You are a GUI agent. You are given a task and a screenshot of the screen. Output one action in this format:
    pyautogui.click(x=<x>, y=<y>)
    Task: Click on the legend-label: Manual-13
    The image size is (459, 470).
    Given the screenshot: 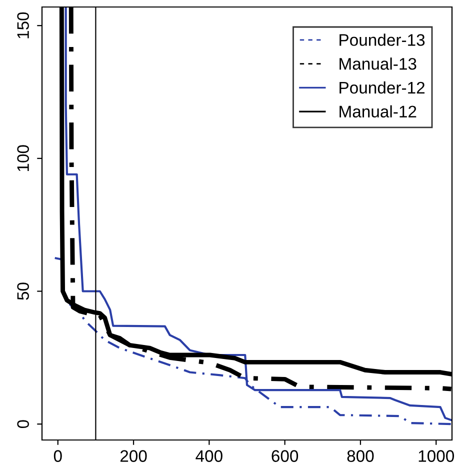 What is the action you would take?
    pyautogui.click(x=378, y=64)
    